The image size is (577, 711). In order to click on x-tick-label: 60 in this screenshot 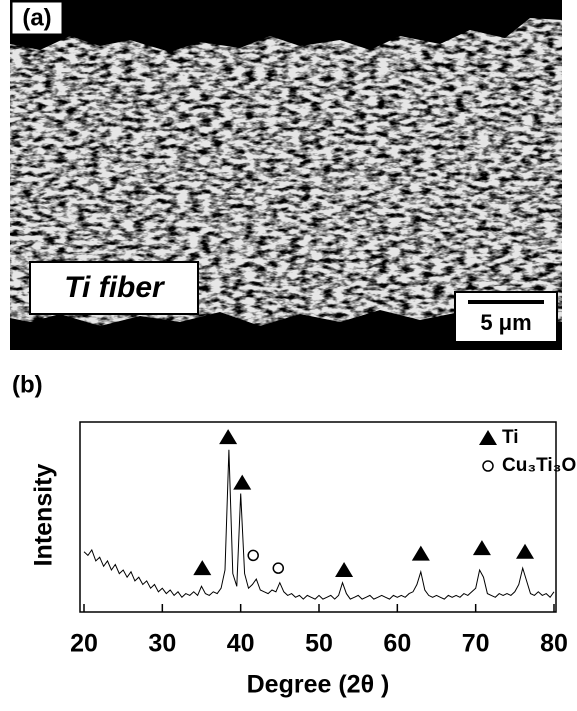, I will do `click(397, 644)`.